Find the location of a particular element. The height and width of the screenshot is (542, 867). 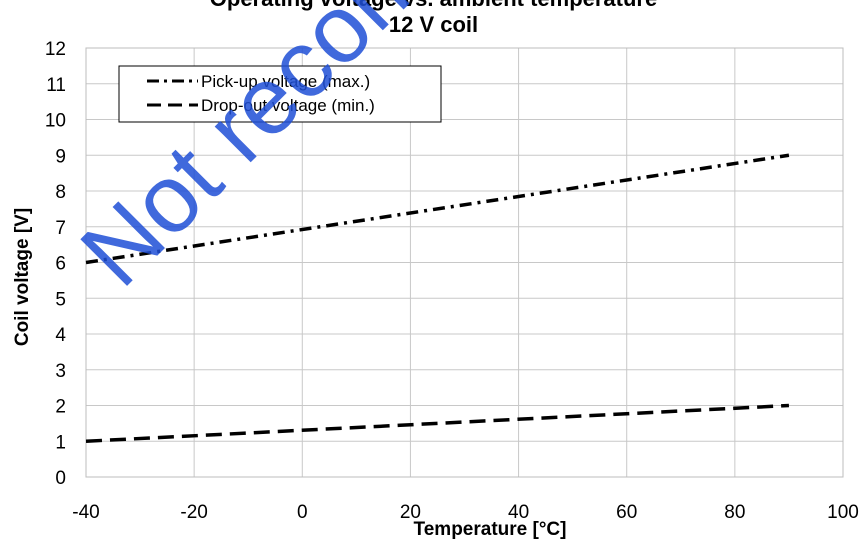

y-tick-label: 2 is located at coordinates (60, 407).